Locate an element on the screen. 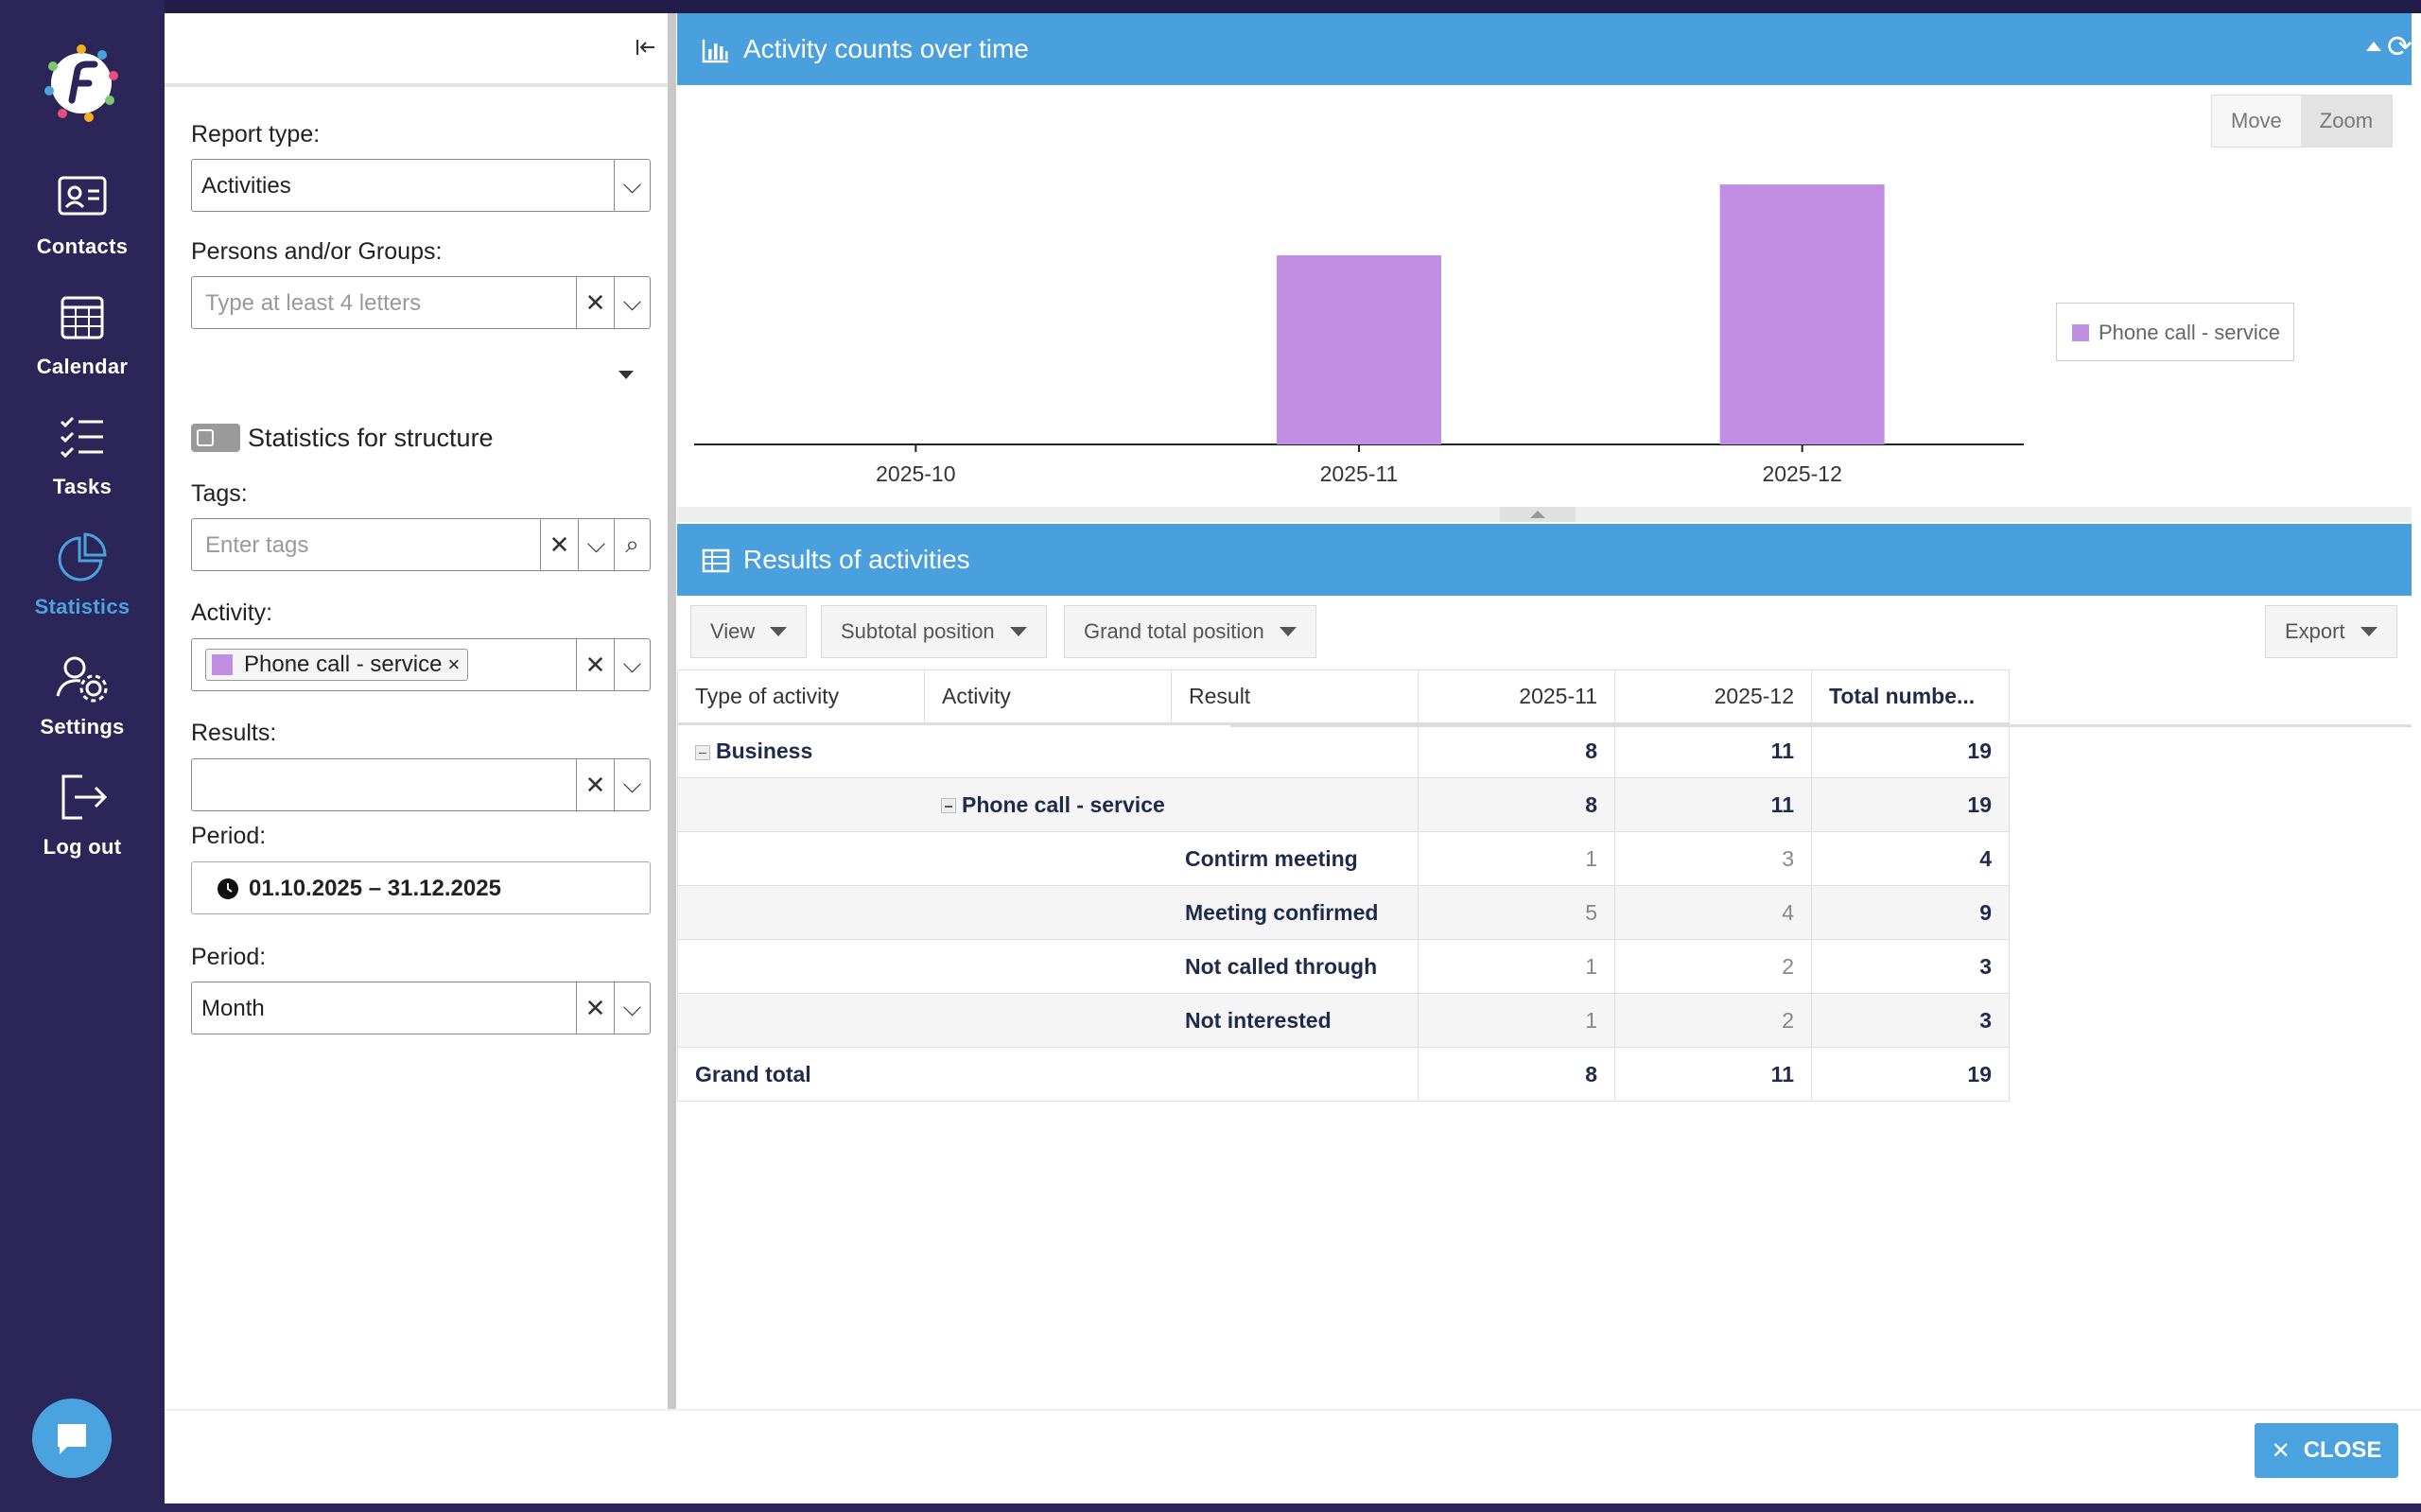 This screenshot has width=2421, height=1512. group-activity: Phone call - service is located at coordinates (1048, 804).